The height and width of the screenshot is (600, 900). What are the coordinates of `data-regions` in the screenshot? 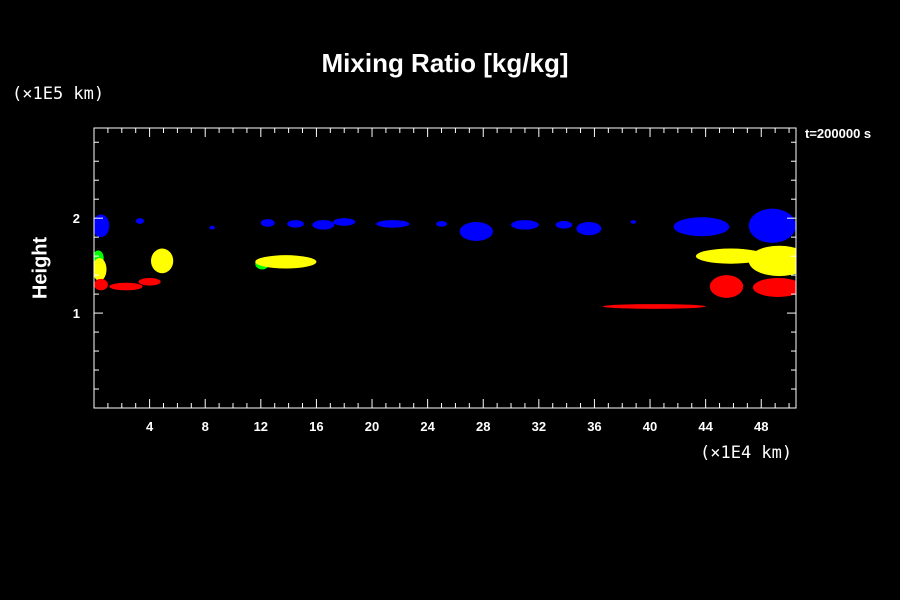 It's located at (445, 258).